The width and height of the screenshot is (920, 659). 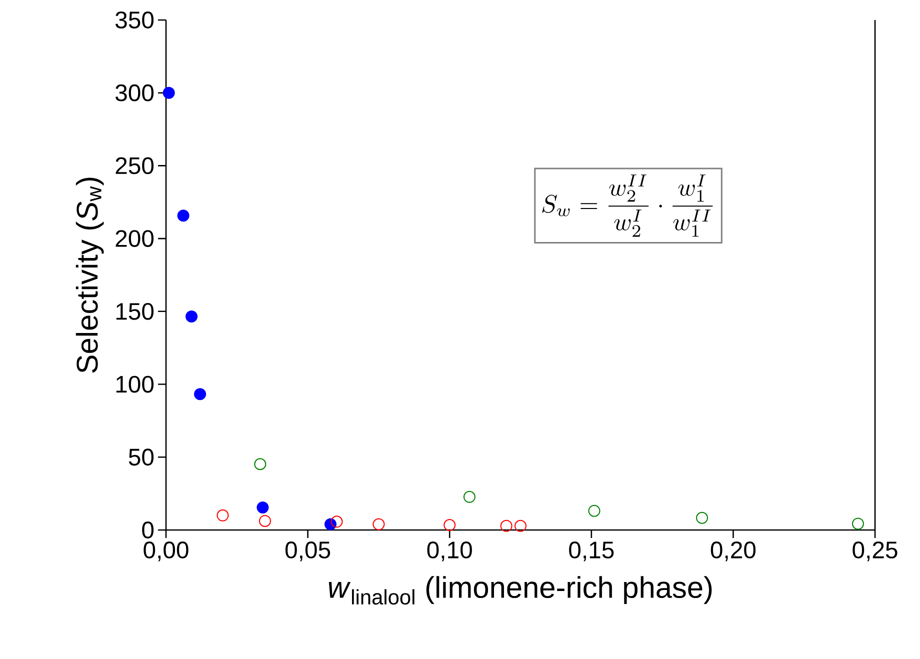 I want to click on y-tick-label: 150, so click(x=135, y=311).